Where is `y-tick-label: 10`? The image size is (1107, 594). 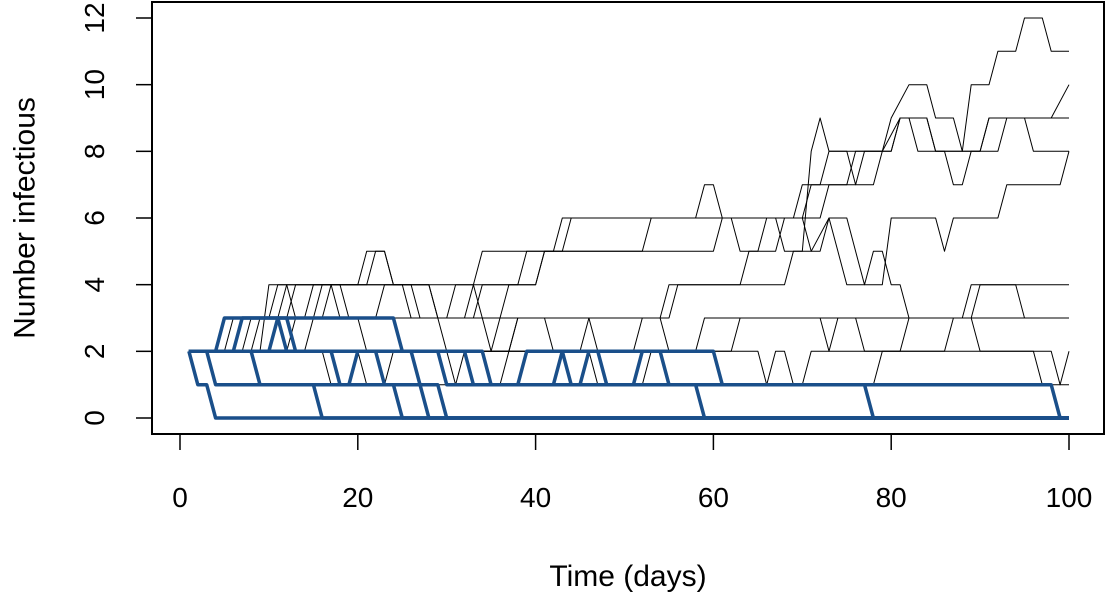 y-tick-label: 10 is located at coordinates (94, 84).